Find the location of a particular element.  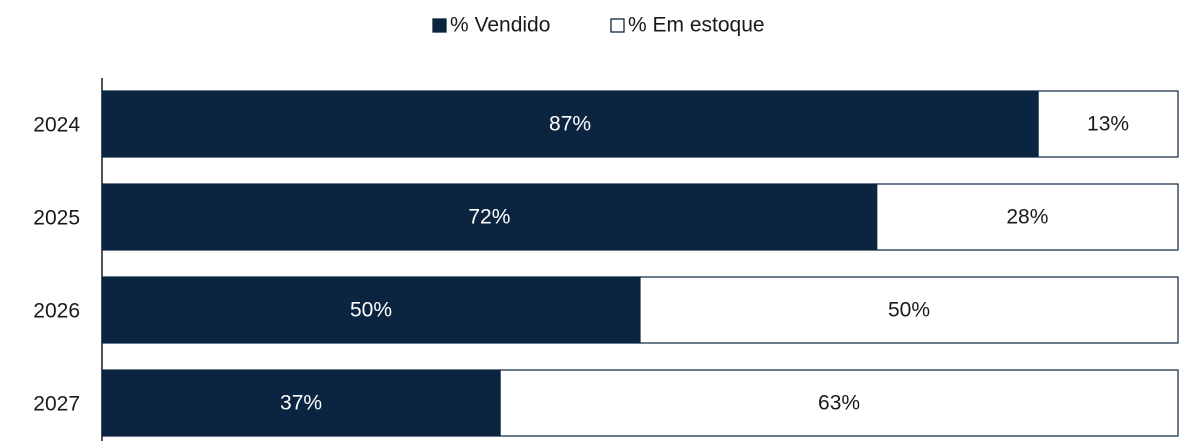

value-label: 72% is located at coordinates (489, 217).